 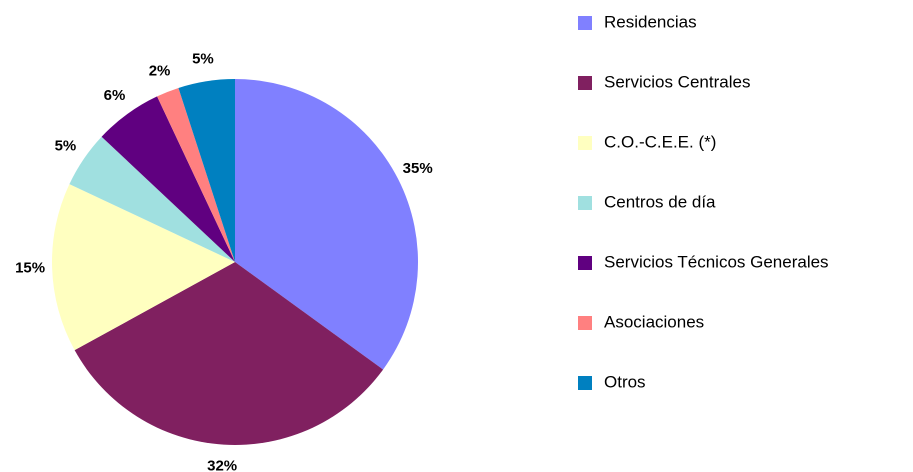 What do you see at coordinates (160, 70) in the screenshot?
I see `data-label: 2%` at bounding box center [160, 70].